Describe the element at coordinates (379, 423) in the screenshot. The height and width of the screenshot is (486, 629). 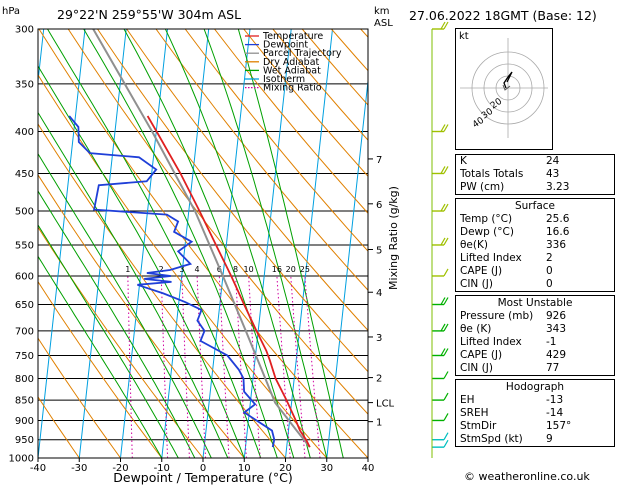
I see `km-tick-label: 1` at that location.